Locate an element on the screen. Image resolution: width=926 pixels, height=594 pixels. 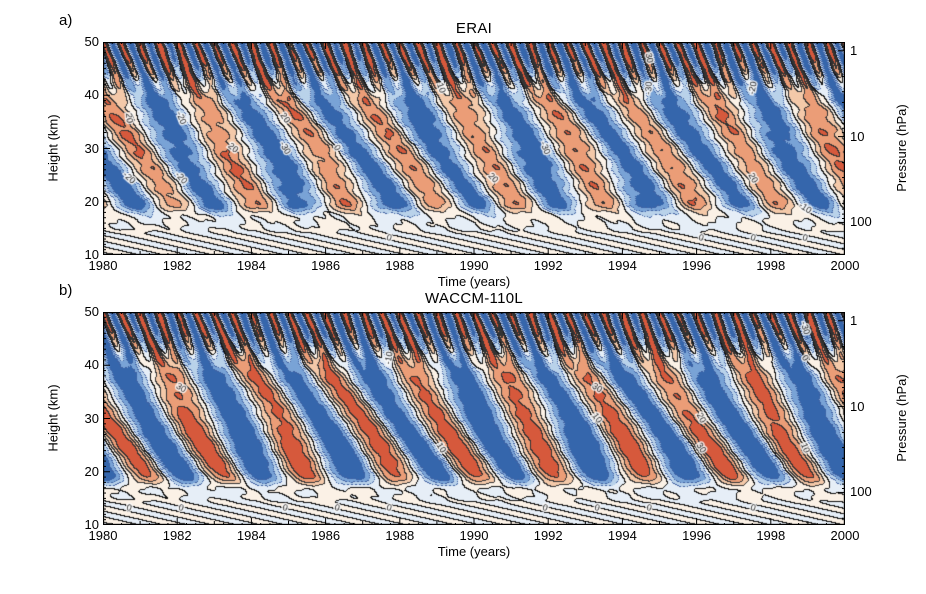
panel-b-corner-label: b) is located at coordinates (66, 290).